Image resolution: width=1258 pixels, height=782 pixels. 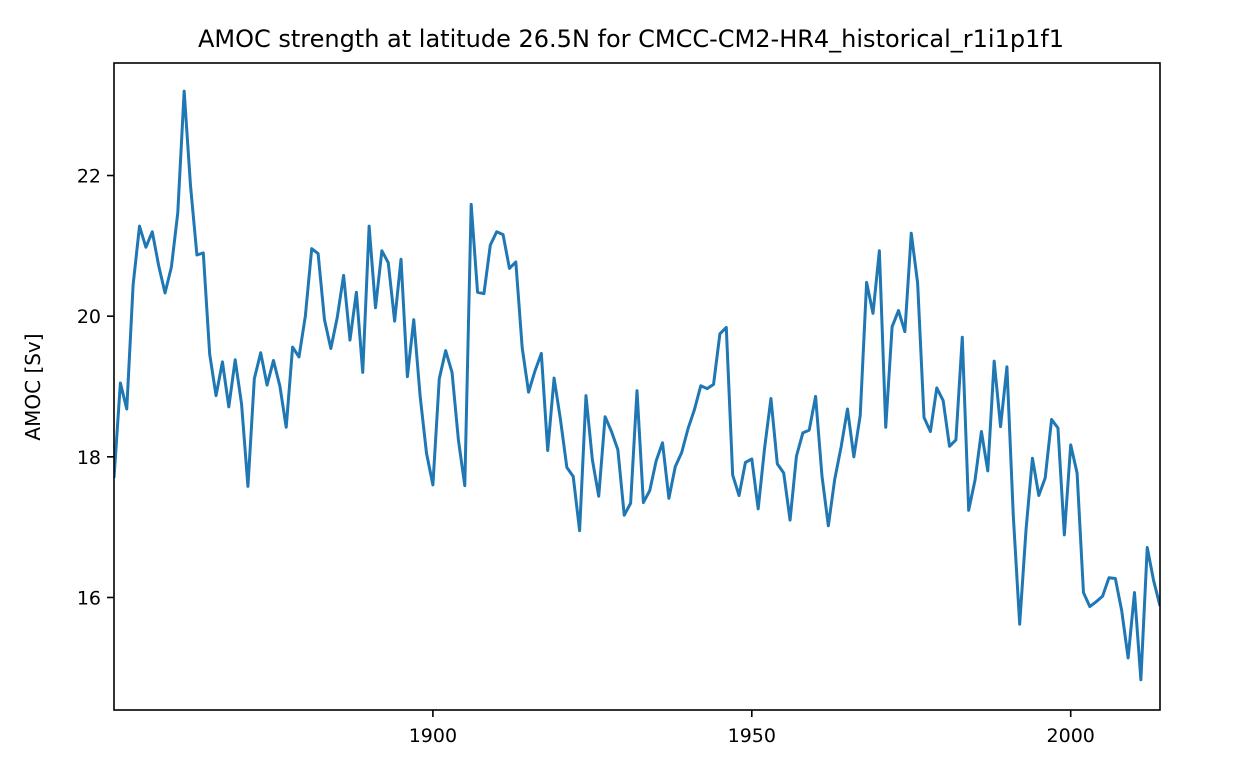 What do you see at coordinates (89, 598) in the screenshot?
I see `y-tick-label: 16` at bounding box center [89, 598].